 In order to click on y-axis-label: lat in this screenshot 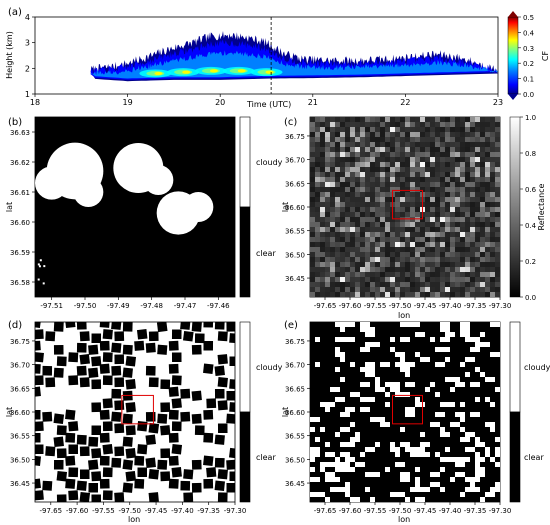, I will do `click(9, 207)`.